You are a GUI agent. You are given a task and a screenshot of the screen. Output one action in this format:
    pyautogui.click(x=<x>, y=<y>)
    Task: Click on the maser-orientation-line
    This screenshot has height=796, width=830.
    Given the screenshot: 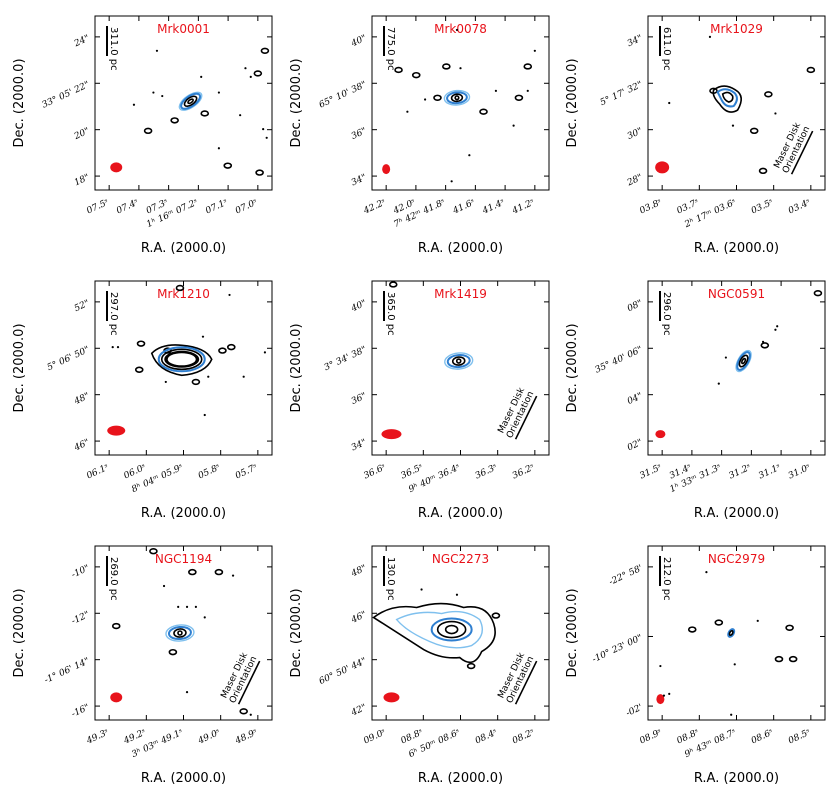 What is the action you would take?
    pyautogui.click(x=802, y=152)
    